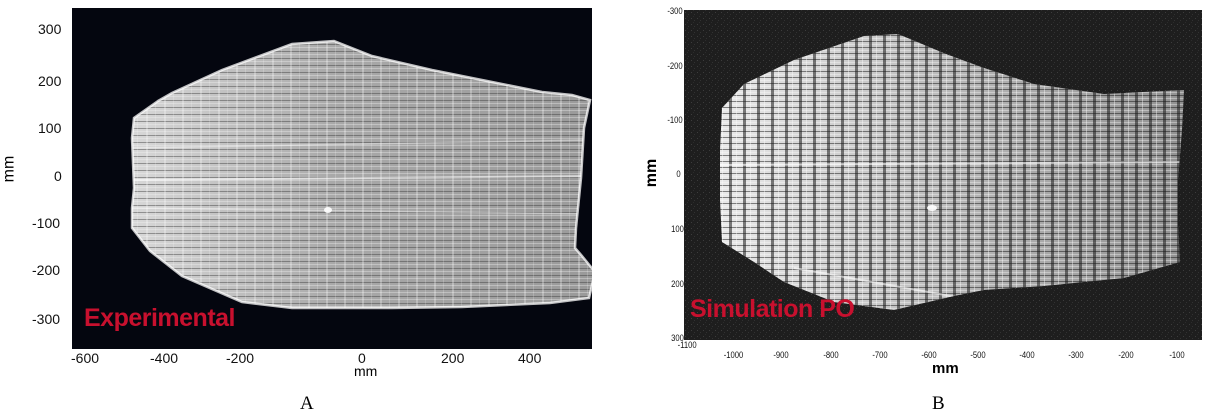 Image resolution: width=1209 pixels, height=419 pixels. I want to click on panel-b-overlay-label: Simulation PO, so click(772, 309).